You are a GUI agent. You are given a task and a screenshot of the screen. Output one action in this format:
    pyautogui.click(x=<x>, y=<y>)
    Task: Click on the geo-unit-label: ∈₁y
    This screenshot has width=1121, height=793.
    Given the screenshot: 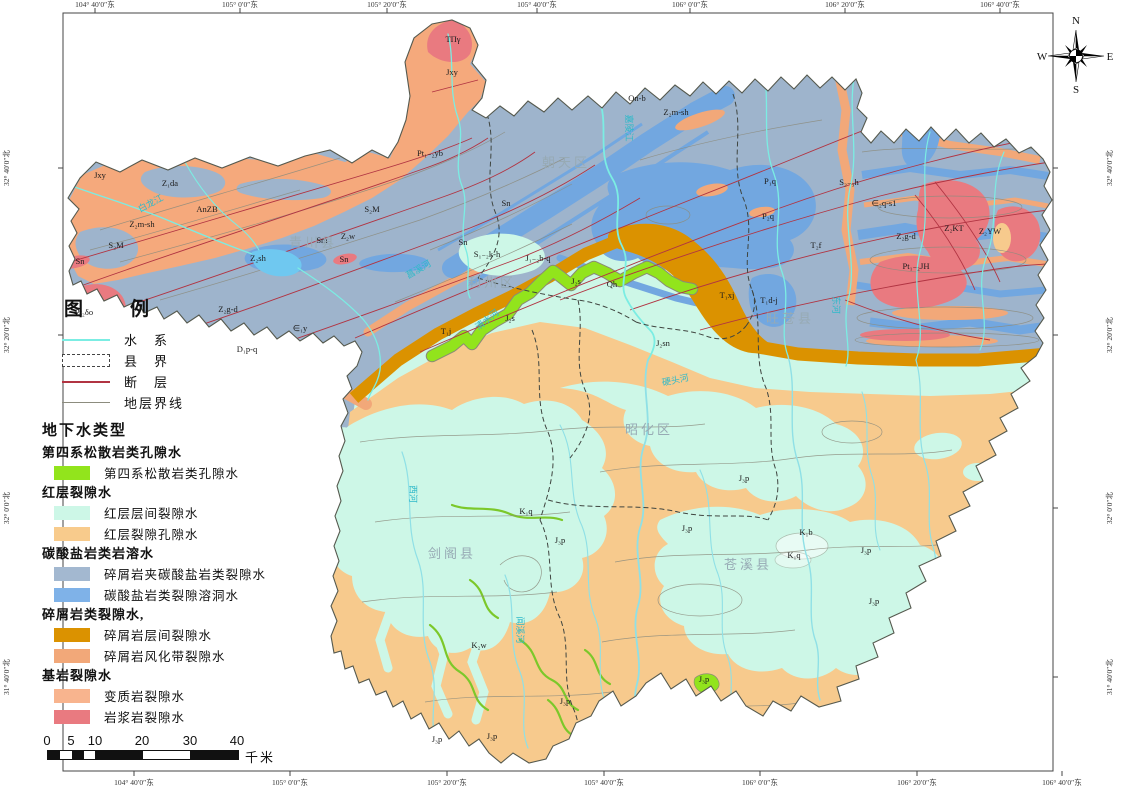 What is the action you would take?
    pyautogui.click(x=300, y=328)
    